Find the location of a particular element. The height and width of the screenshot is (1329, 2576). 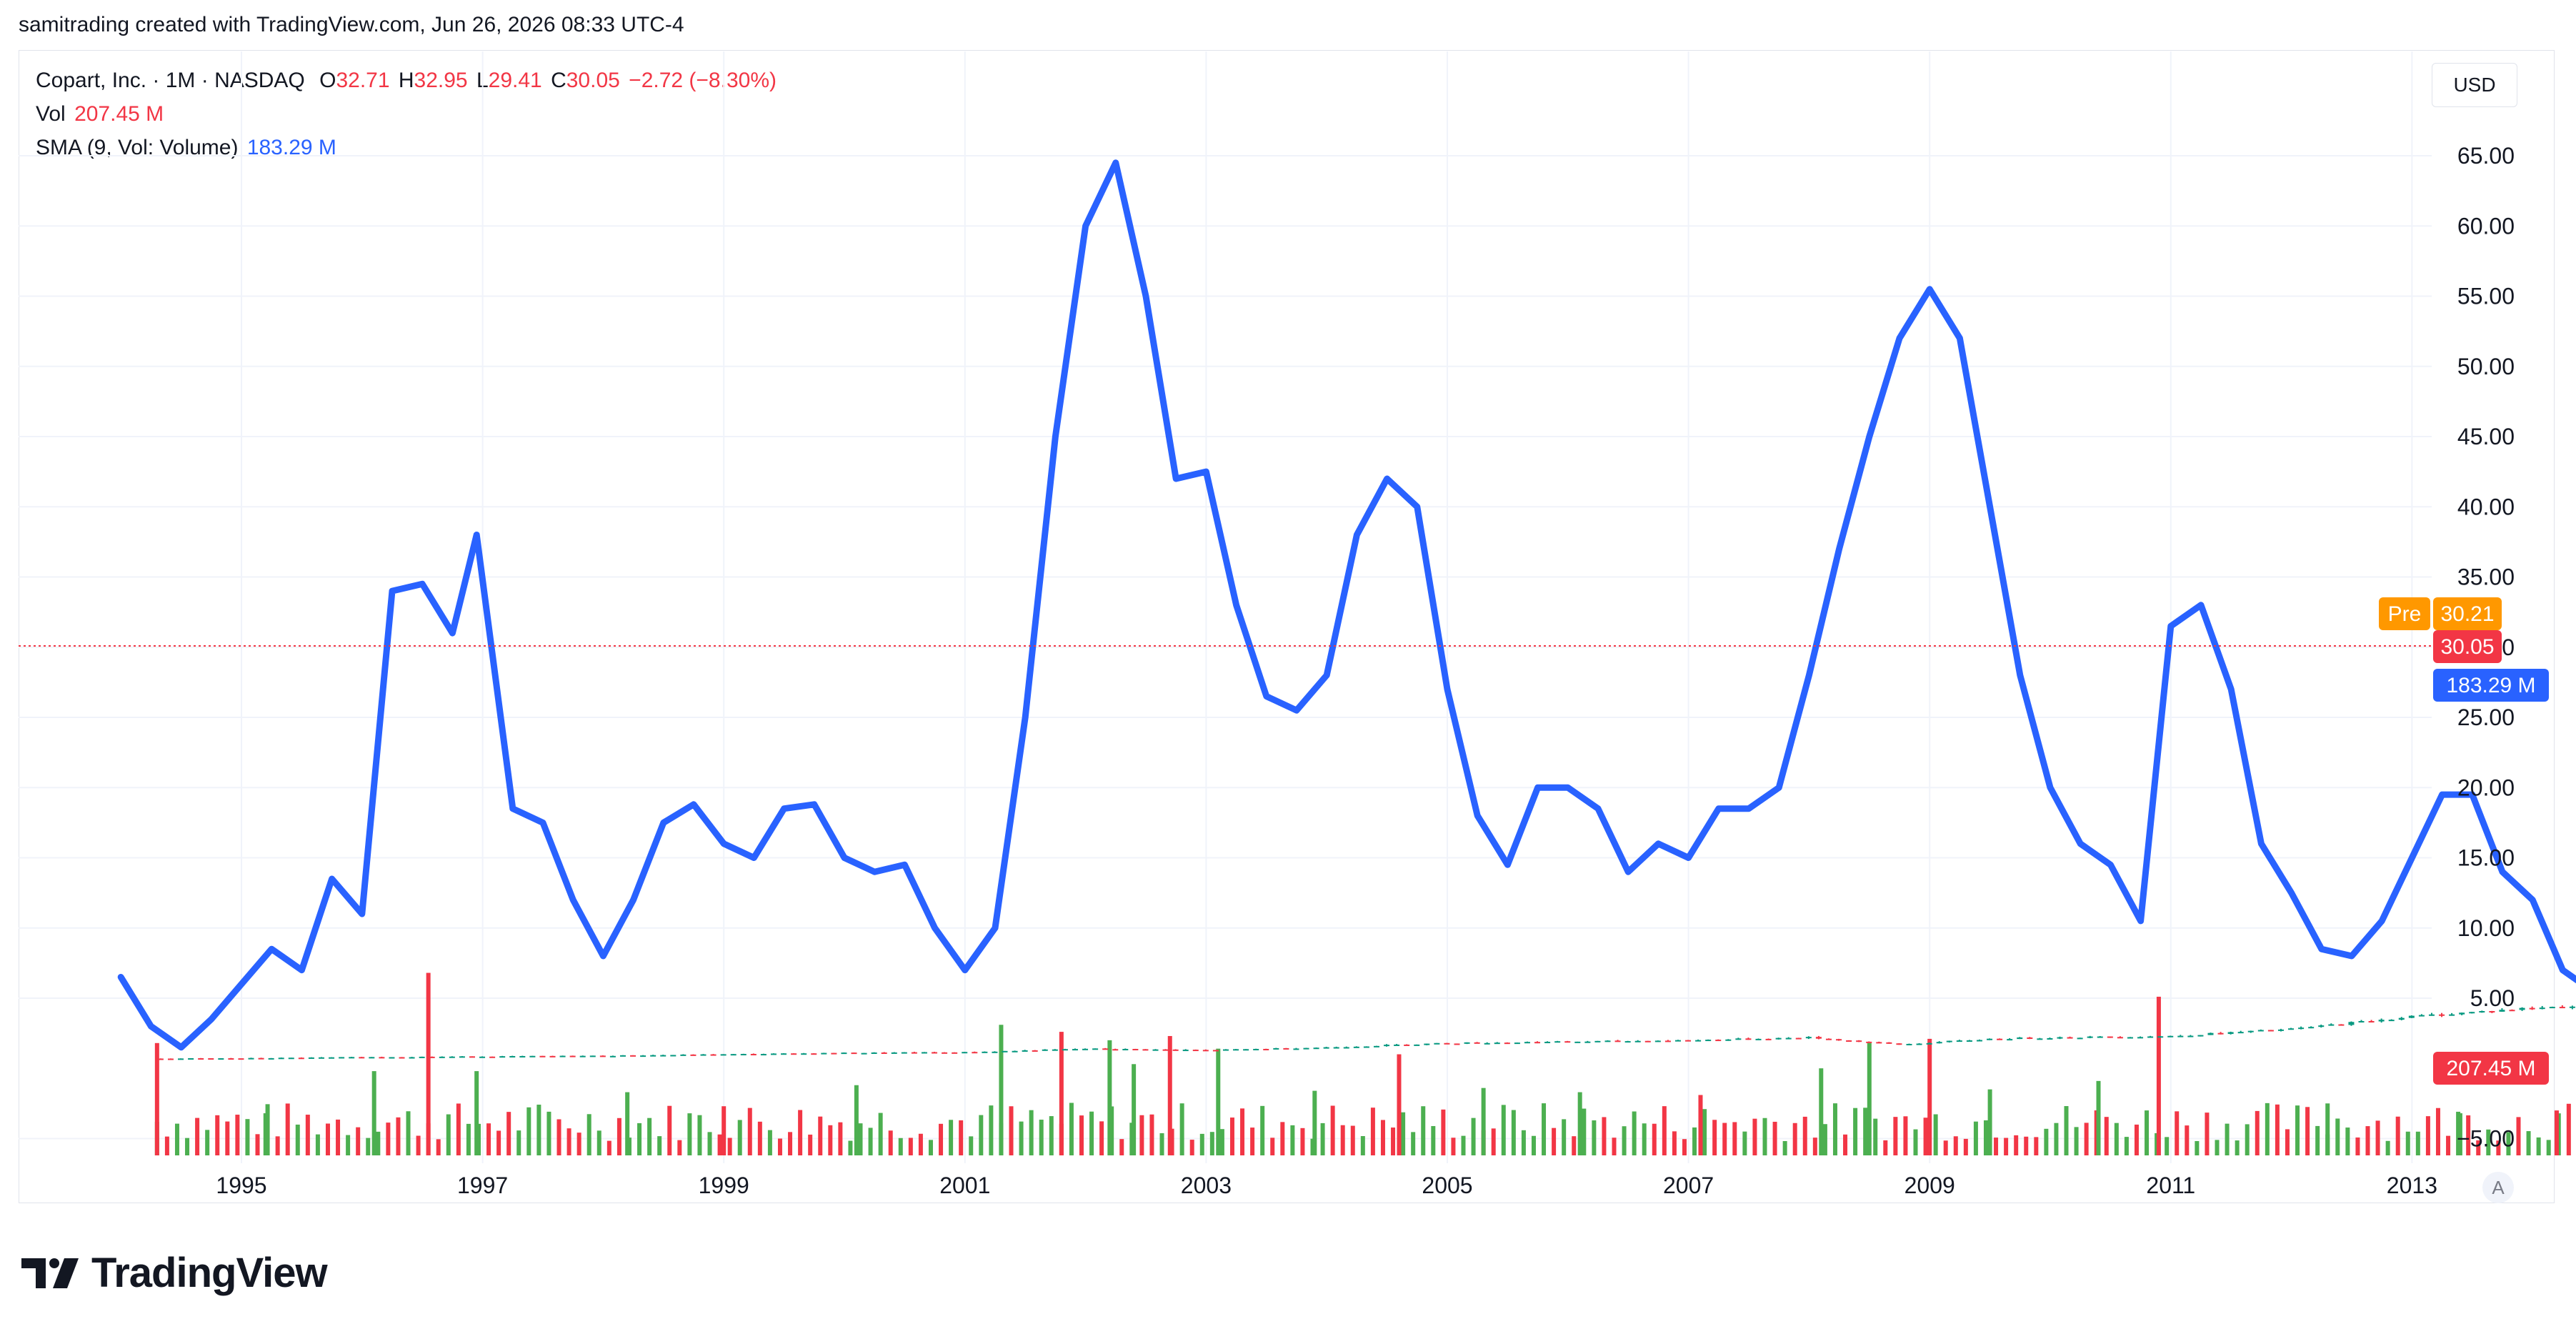

volume-label: Vol is located at coordinates (51, 114).